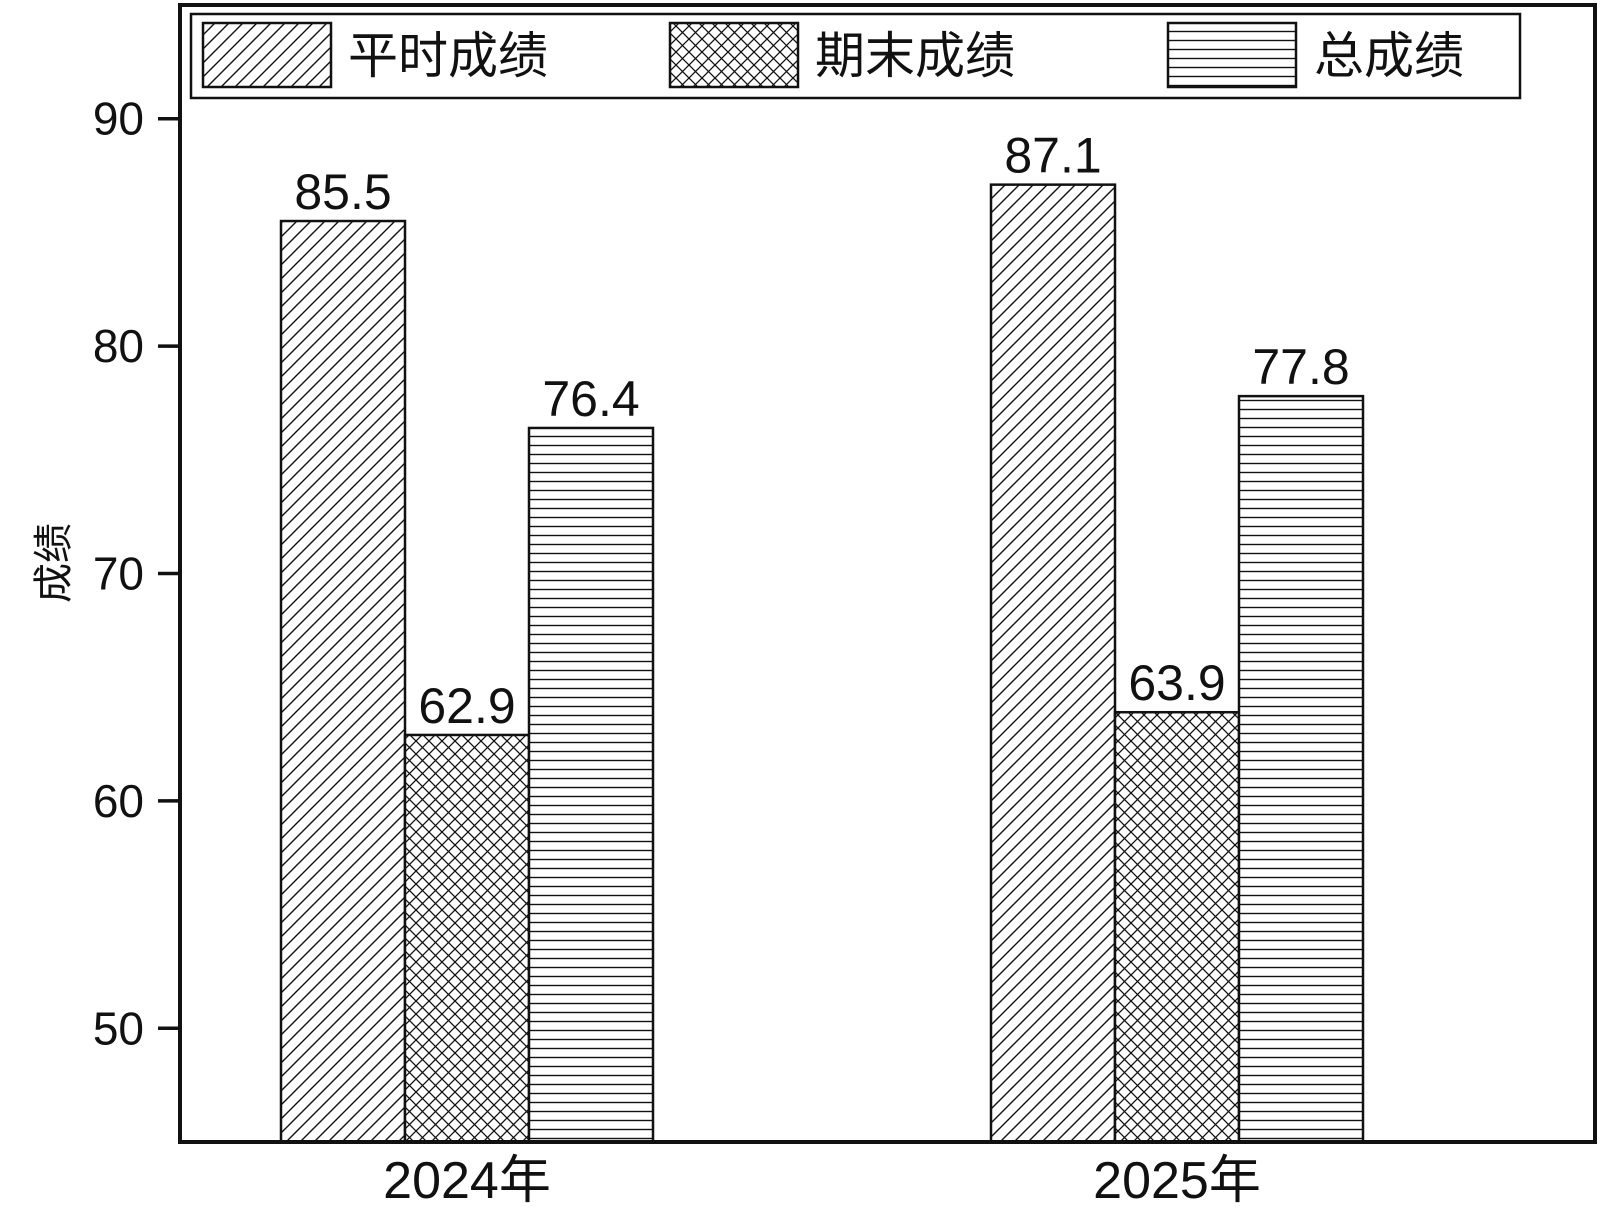 The width and height of the screenshot is (1600, 1232). What do you see at coordinates (1177, 1181) in the screenshot?
I see `x-tick-label: 2025年` at bounding box center [1177, 1181].